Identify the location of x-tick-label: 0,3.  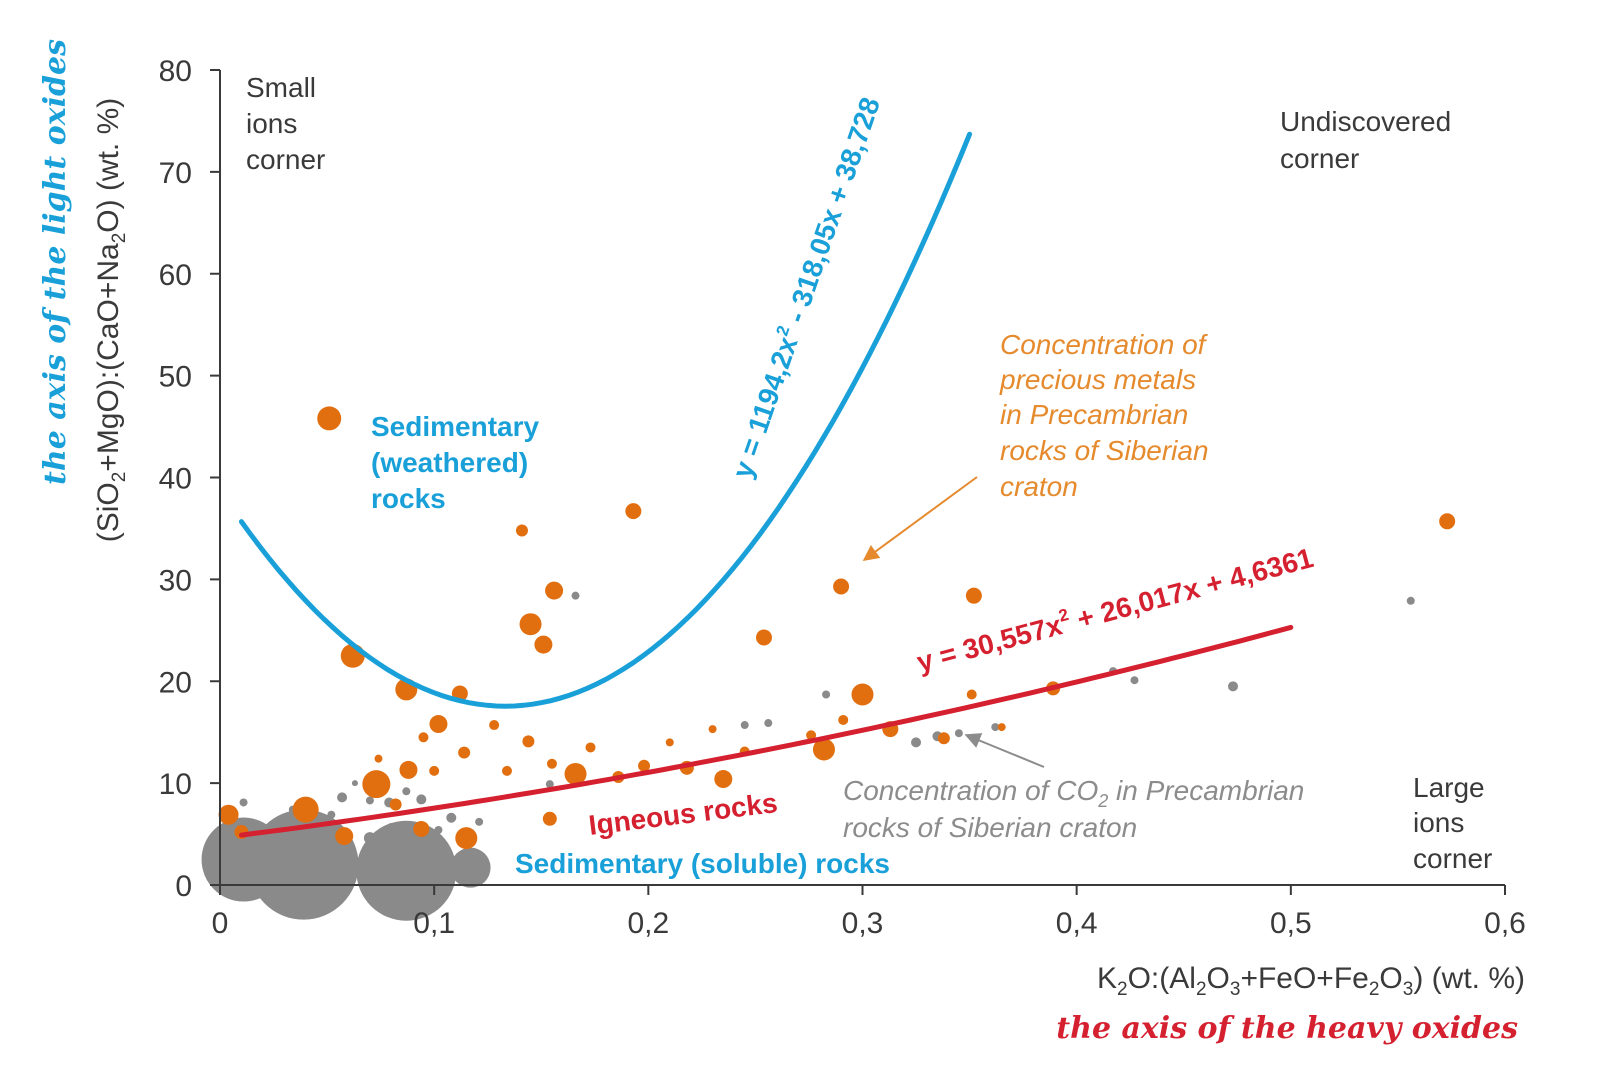
(863, 923).